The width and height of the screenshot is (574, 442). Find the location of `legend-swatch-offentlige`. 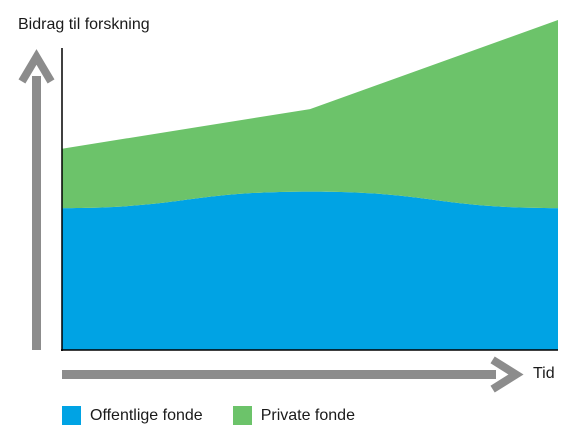

legend-swatch-offentlige is located at coordinates (71, 415).